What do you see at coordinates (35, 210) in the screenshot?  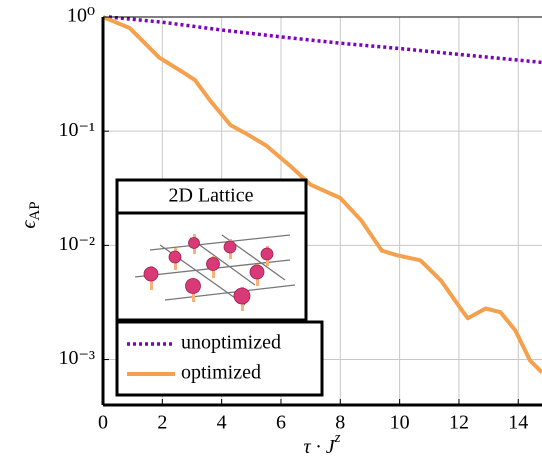 I see `y-axis-label-sub: AP` at bounding box center [35, 210].